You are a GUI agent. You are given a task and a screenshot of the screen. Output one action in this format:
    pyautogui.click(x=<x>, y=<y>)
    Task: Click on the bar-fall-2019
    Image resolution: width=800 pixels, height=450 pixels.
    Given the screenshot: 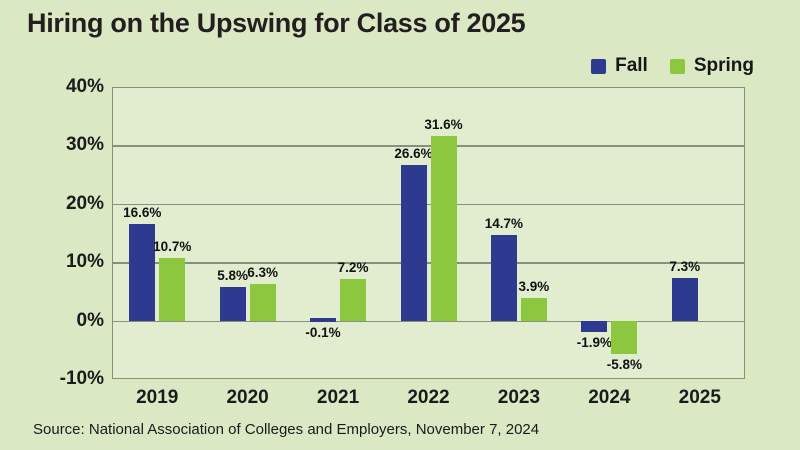 What is the action you would take?
    pyautogui.click(x=142, y=272)
    